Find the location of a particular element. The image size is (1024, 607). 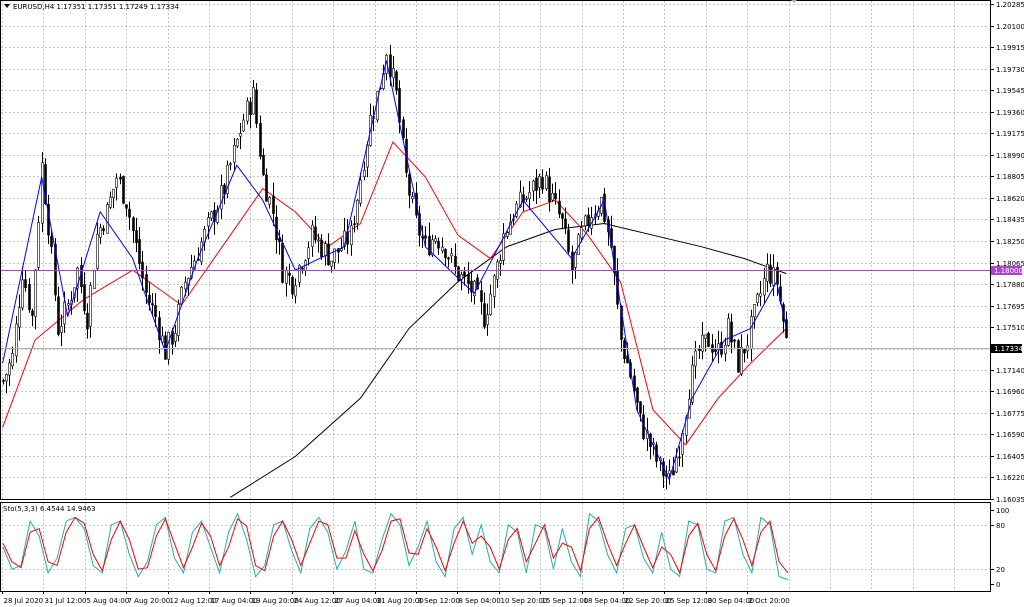

scroll-marker-icon is located at coordinates (794, 1).